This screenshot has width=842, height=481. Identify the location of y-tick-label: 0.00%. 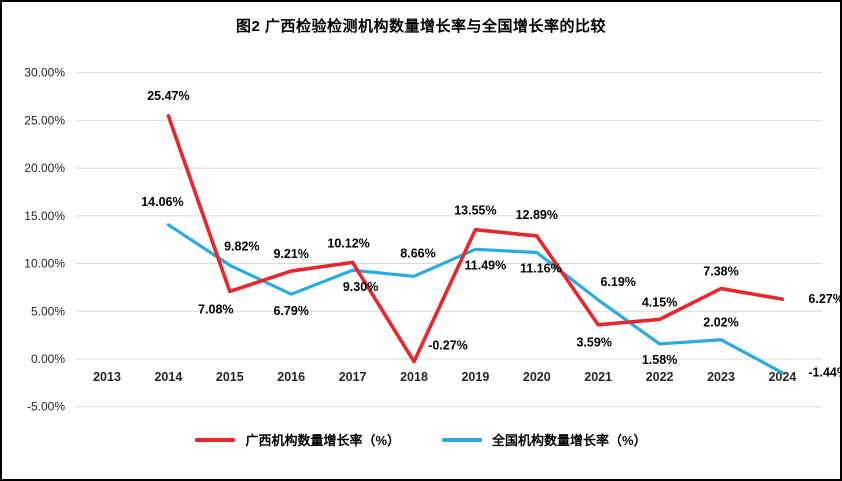
(48, 359).